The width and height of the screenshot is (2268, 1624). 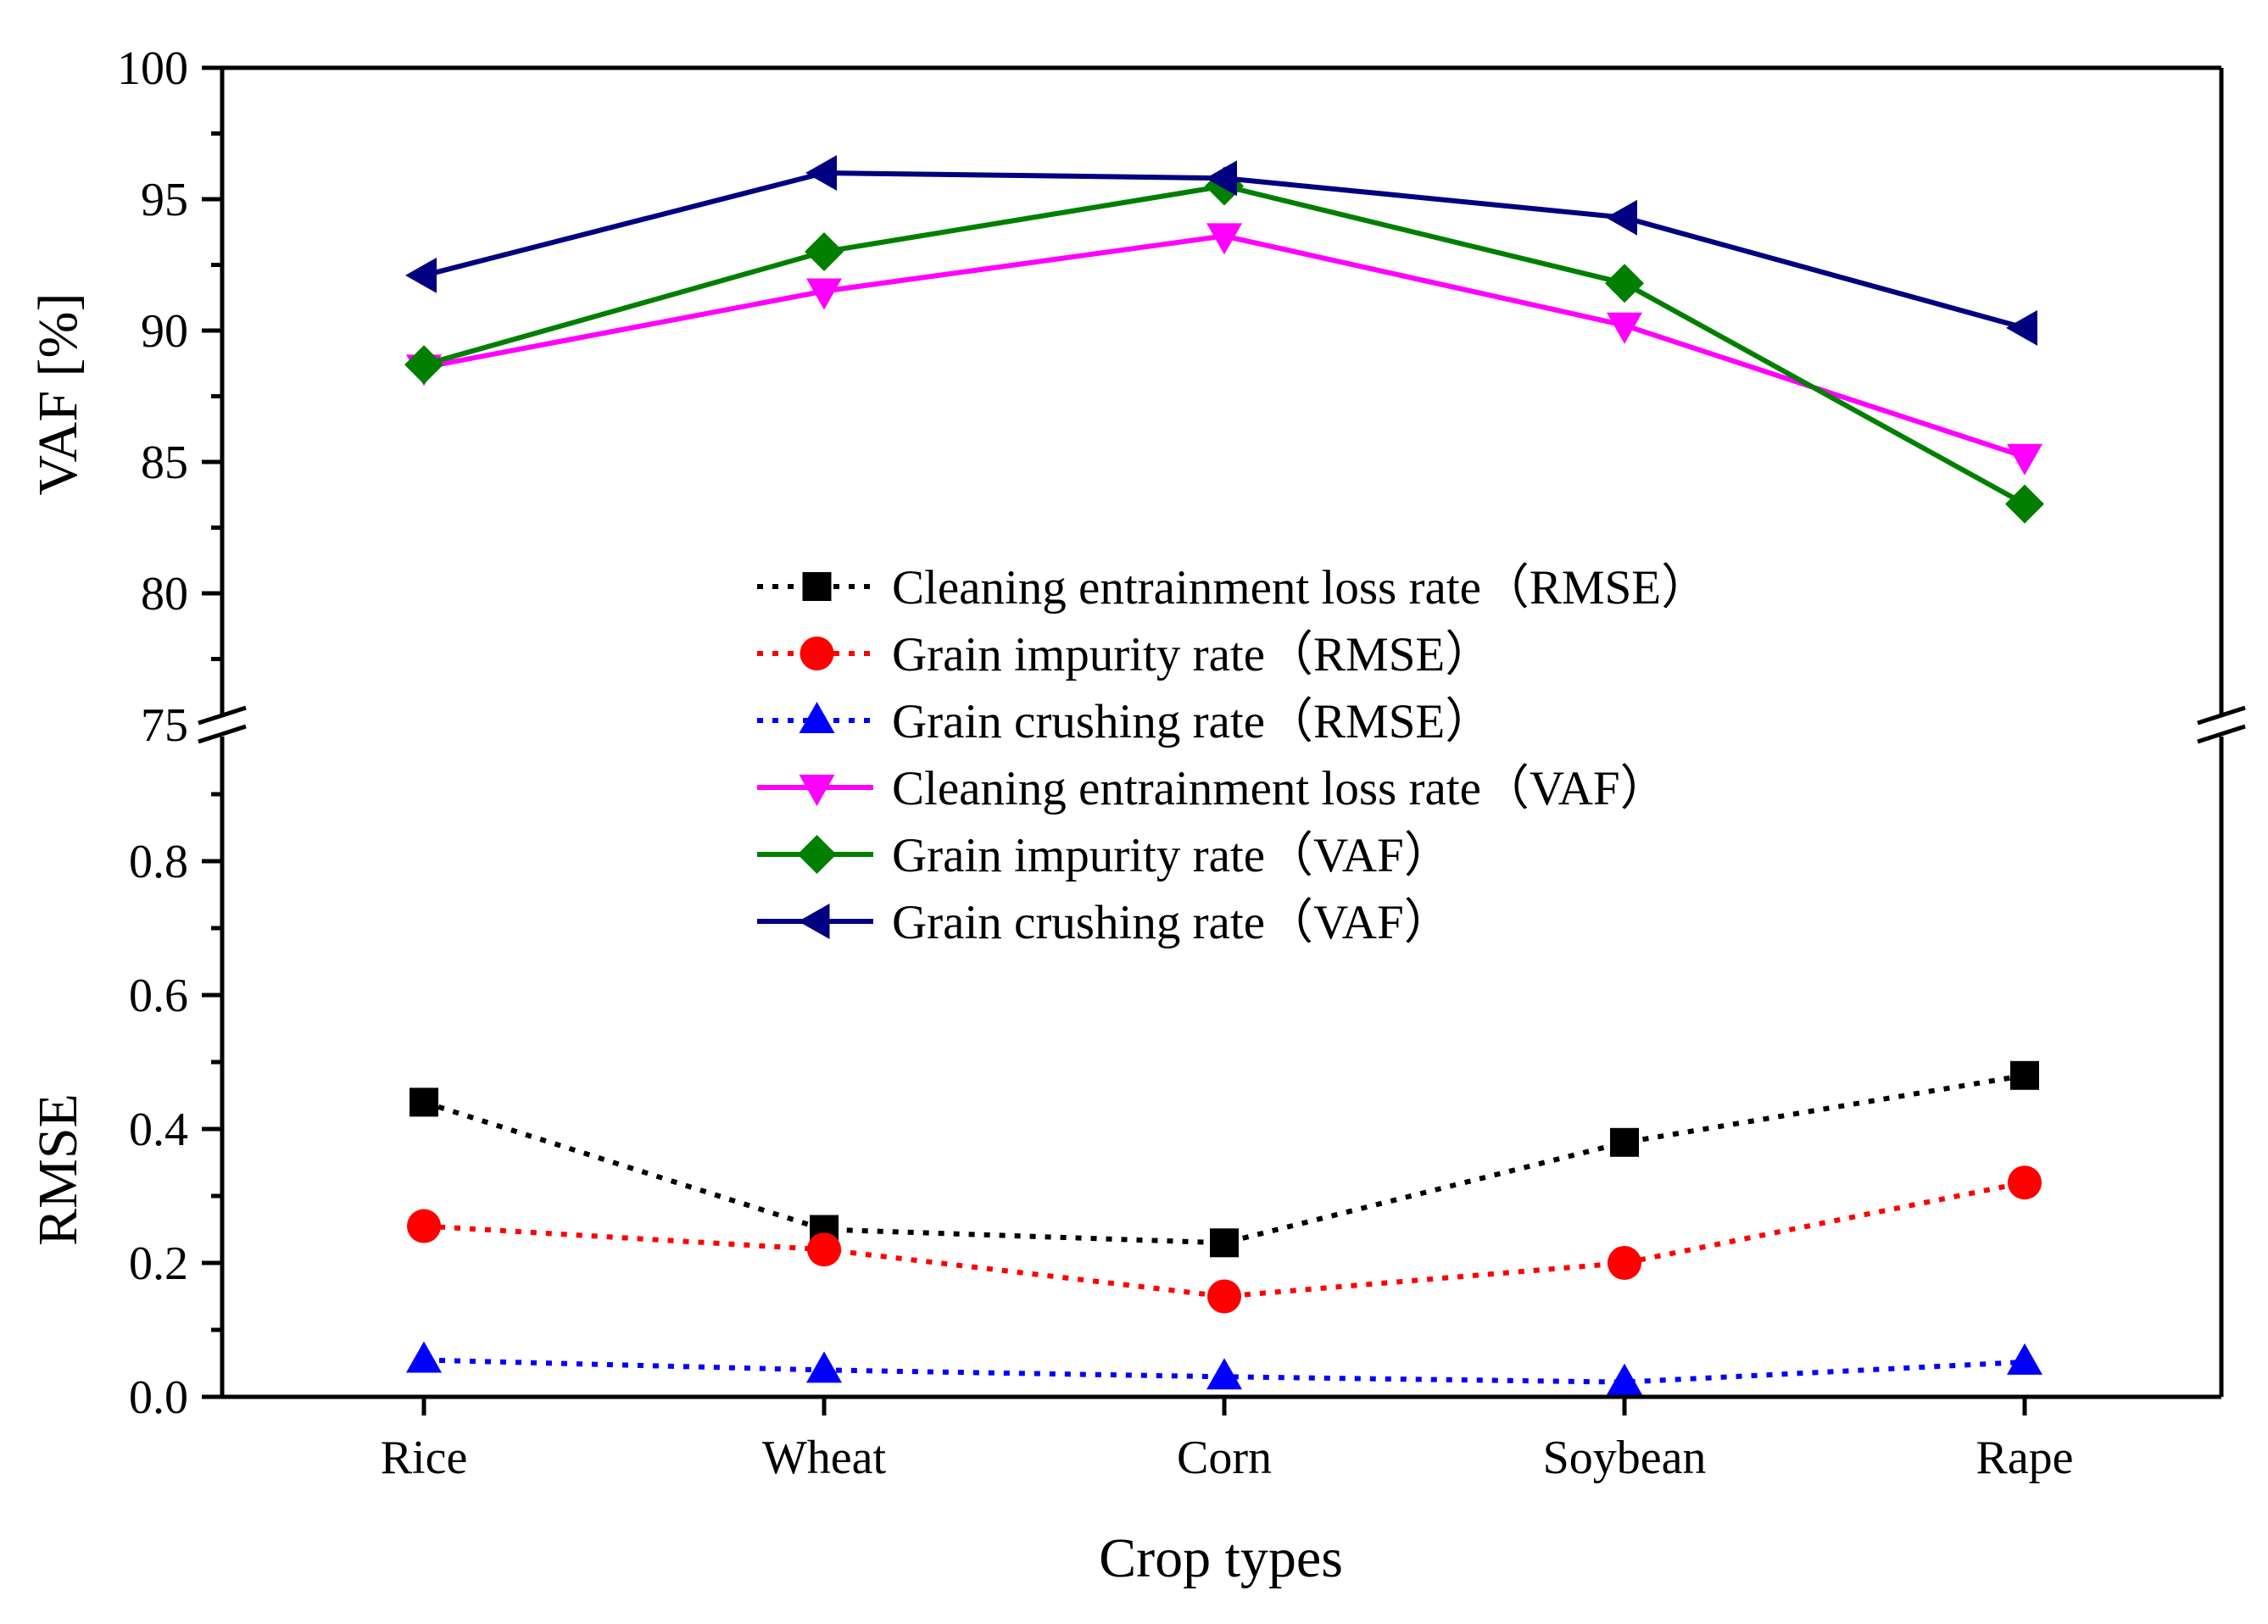 I want to click on y-tick-label-bottom: 0.6, so click(x=158, y=996).